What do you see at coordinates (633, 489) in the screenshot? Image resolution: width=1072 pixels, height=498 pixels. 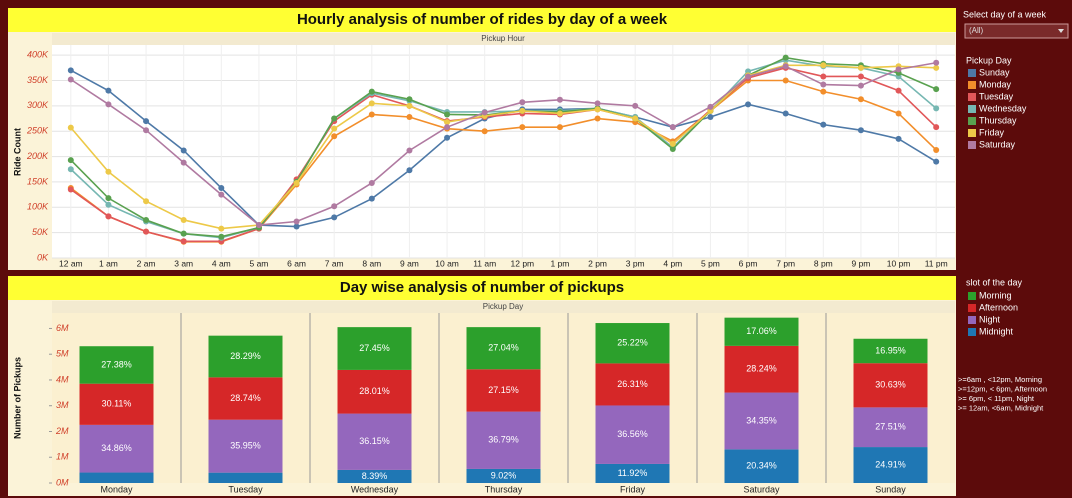 I see `x-tick-label: Friday` at bounding box center [633, 489].